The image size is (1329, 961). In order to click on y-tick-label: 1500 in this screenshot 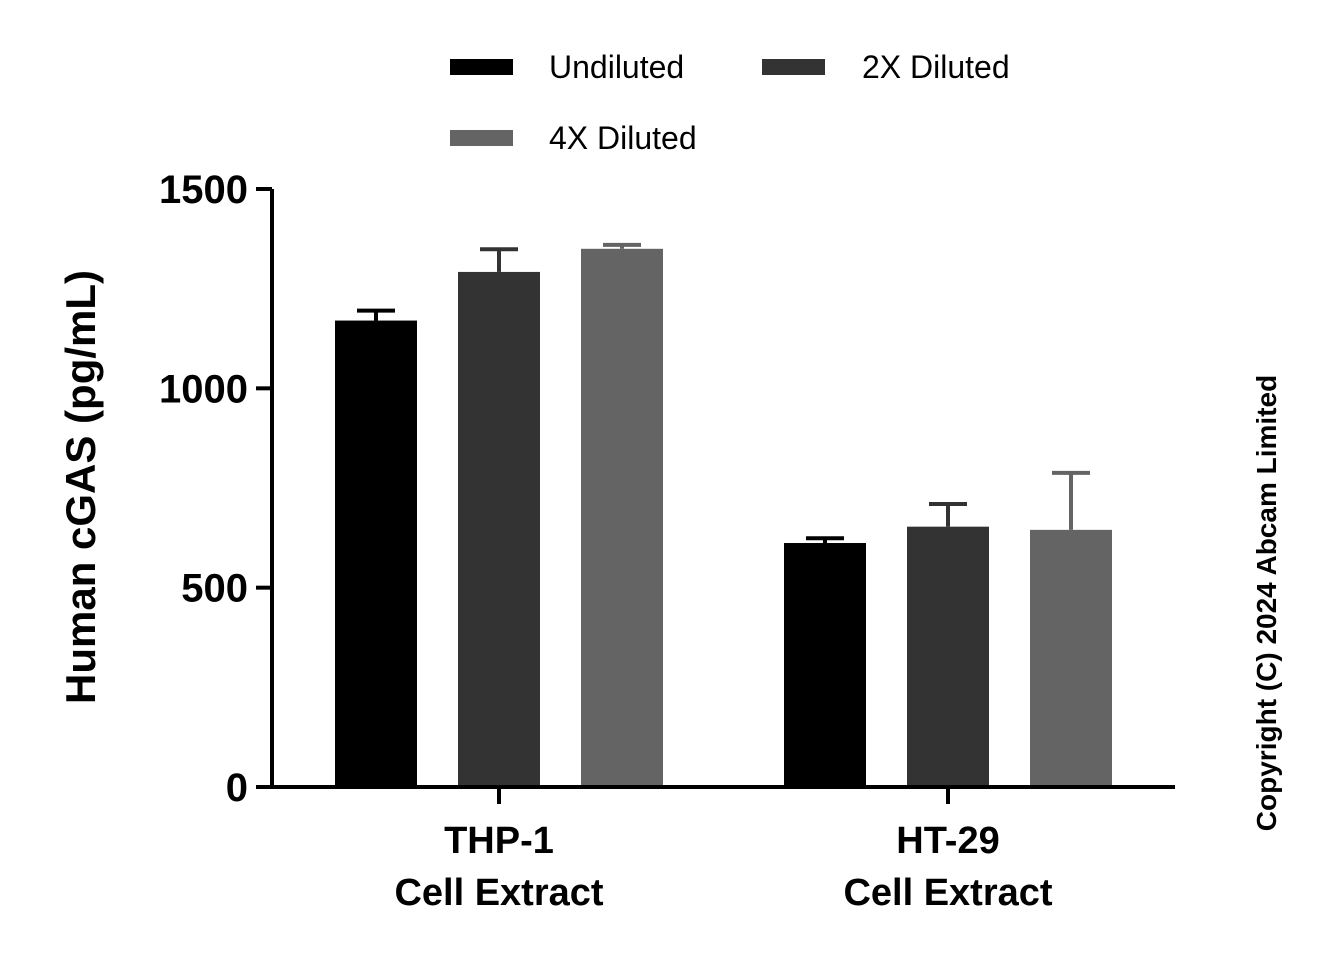, I will do `click(203, 190)`.